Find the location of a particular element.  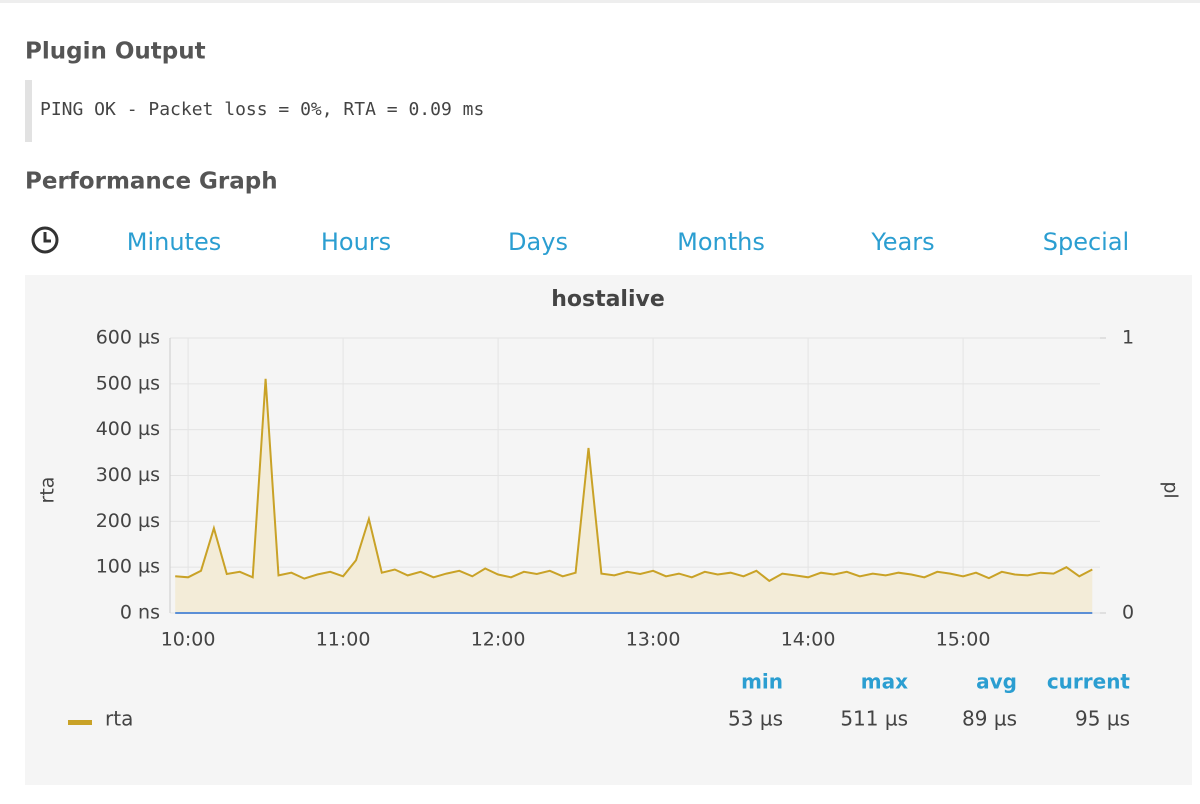

legend-swatch is located at coordinates (80, 722).